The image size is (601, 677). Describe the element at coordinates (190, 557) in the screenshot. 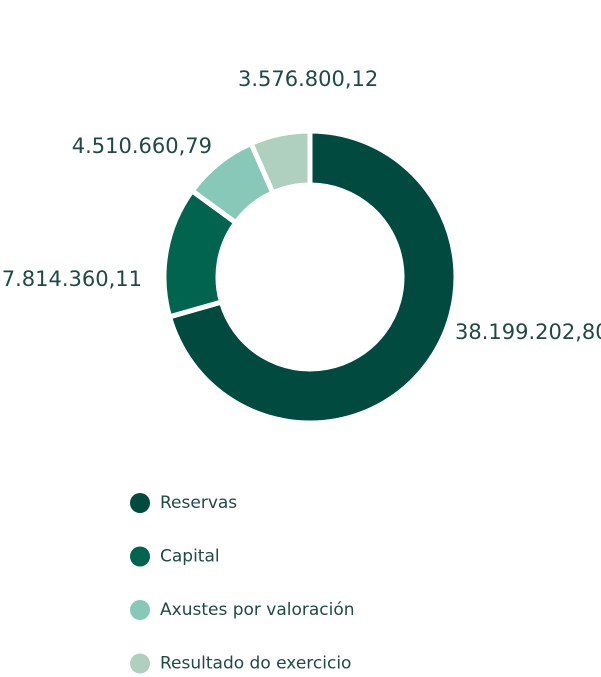

I see `legend-label: Capital` at that location.